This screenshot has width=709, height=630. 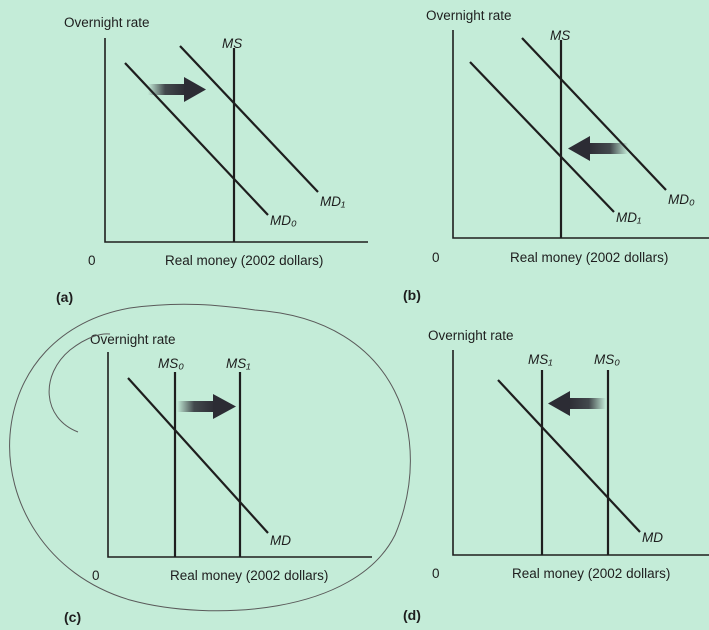 I want to click on panel-label: (d), so click(x=412, y=615).